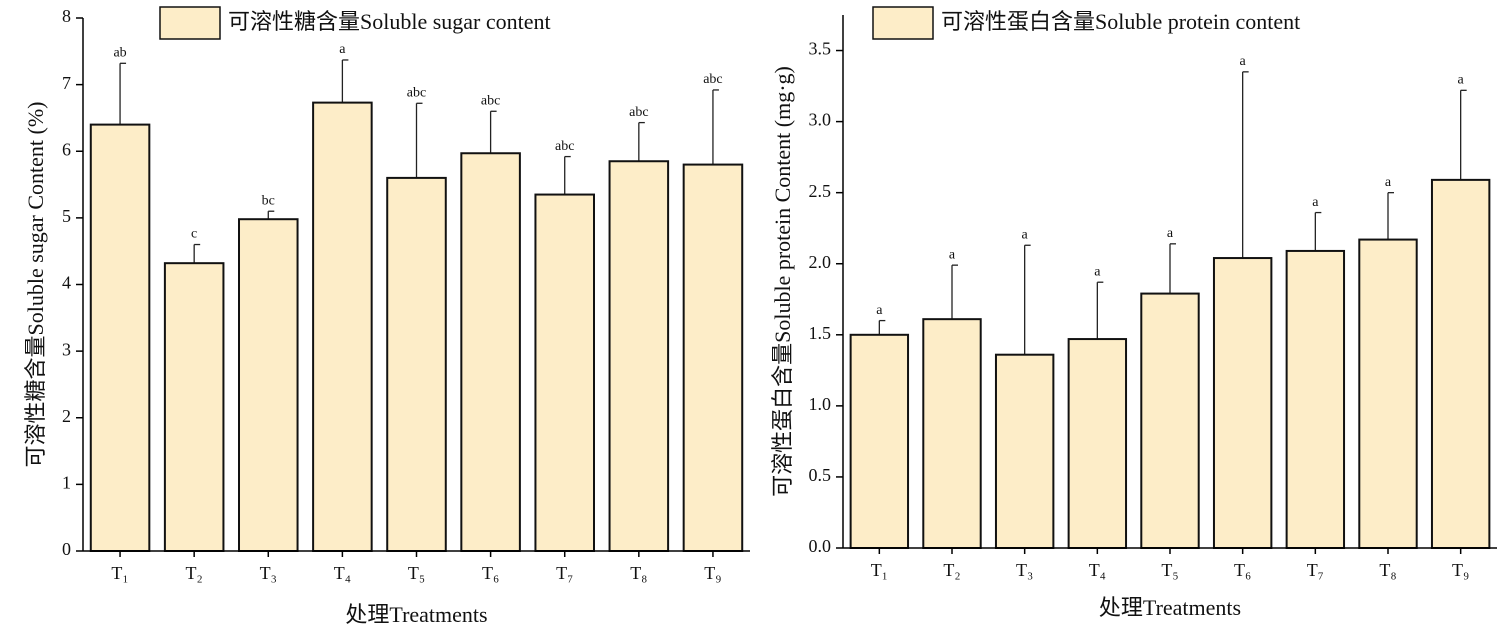  What do you see at coordinates (119, 53) in the screenshot?
I see `significance-letter: ab` at bounding box center [119, 53].